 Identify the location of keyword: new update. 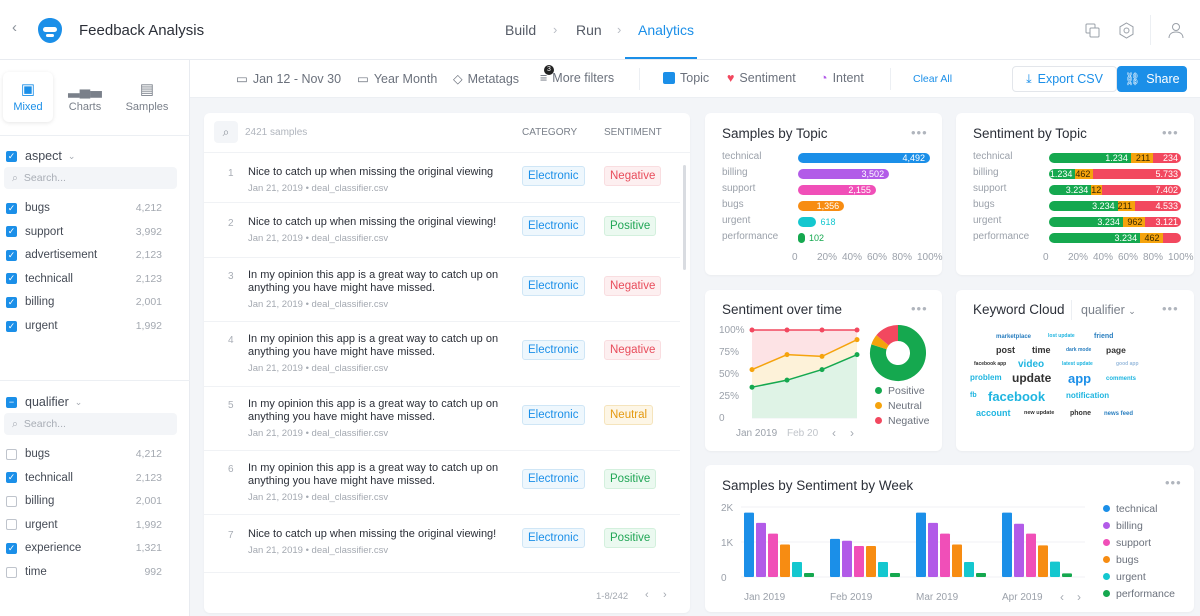
(1039, 413).